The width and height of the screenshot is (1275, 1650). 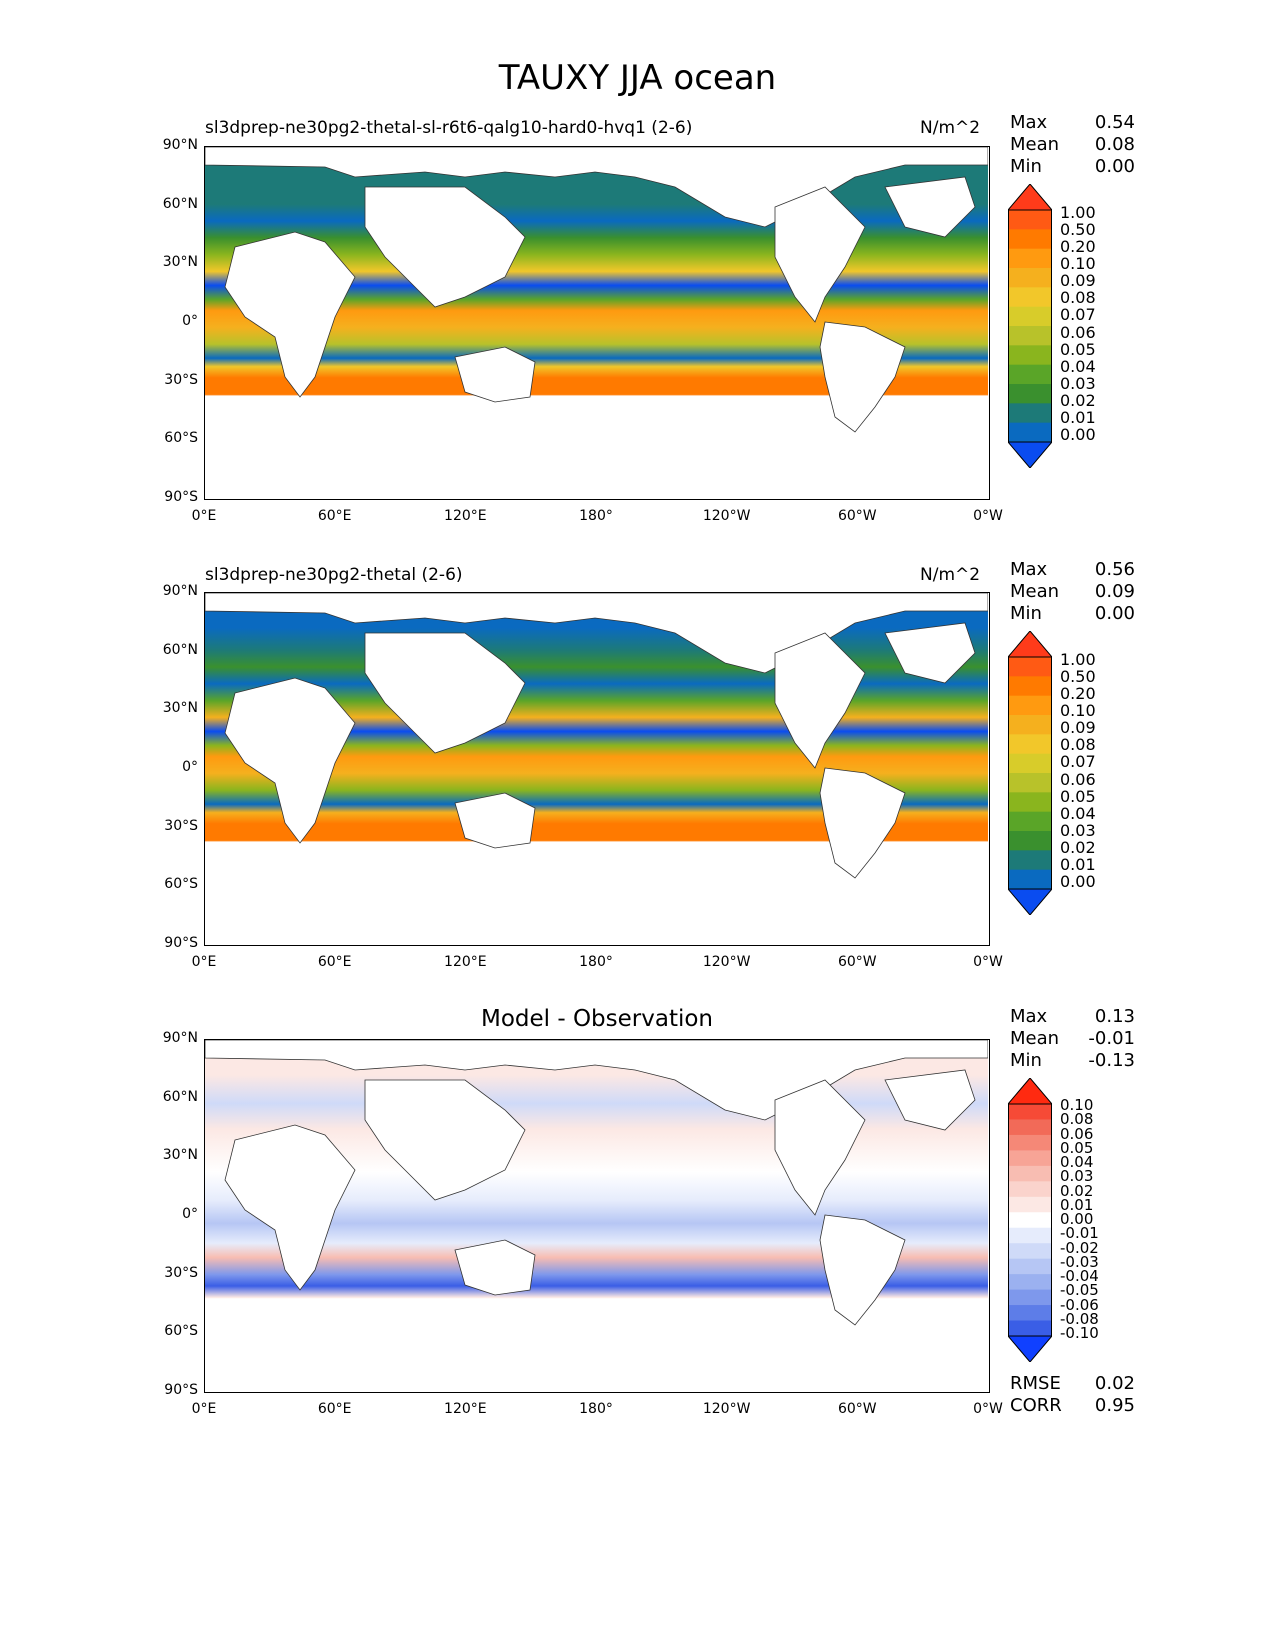 I want to click on panel2-map, so click(x=597, y=769).